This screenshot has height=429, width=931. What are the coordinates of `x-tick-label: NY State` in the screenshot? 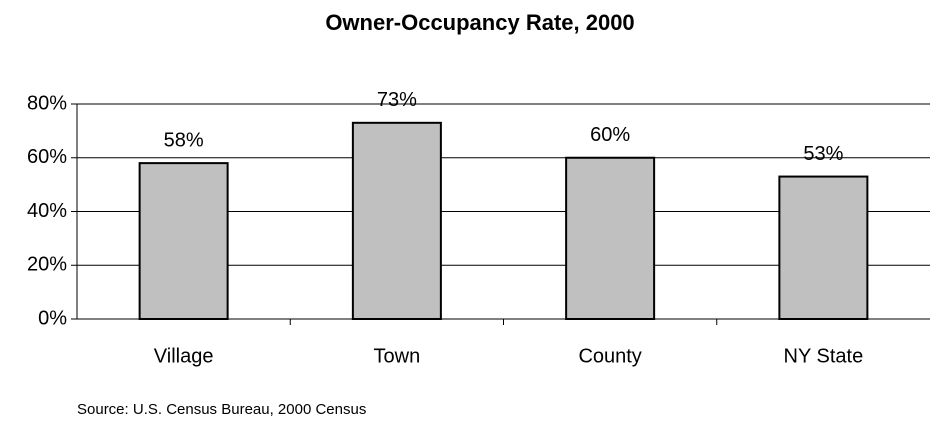 It's located at (824, 356).